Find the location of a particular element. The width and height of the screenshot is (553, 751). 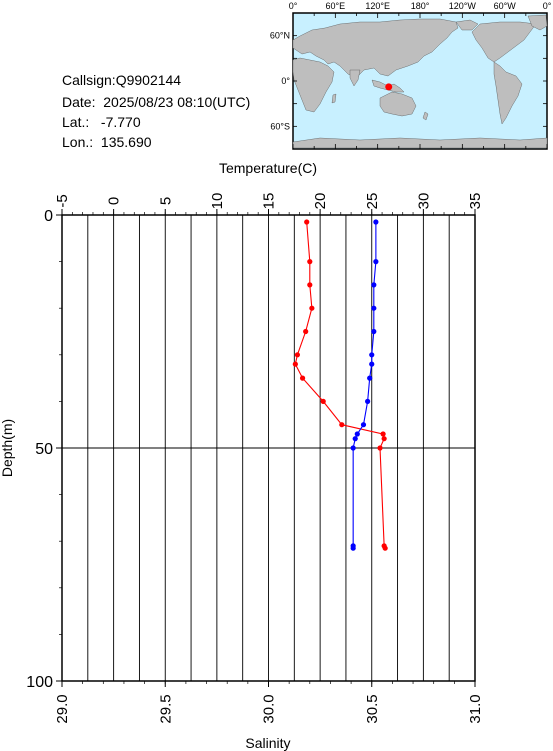

salinity-axis-label: Salinity is located at coordinates (267, 743).